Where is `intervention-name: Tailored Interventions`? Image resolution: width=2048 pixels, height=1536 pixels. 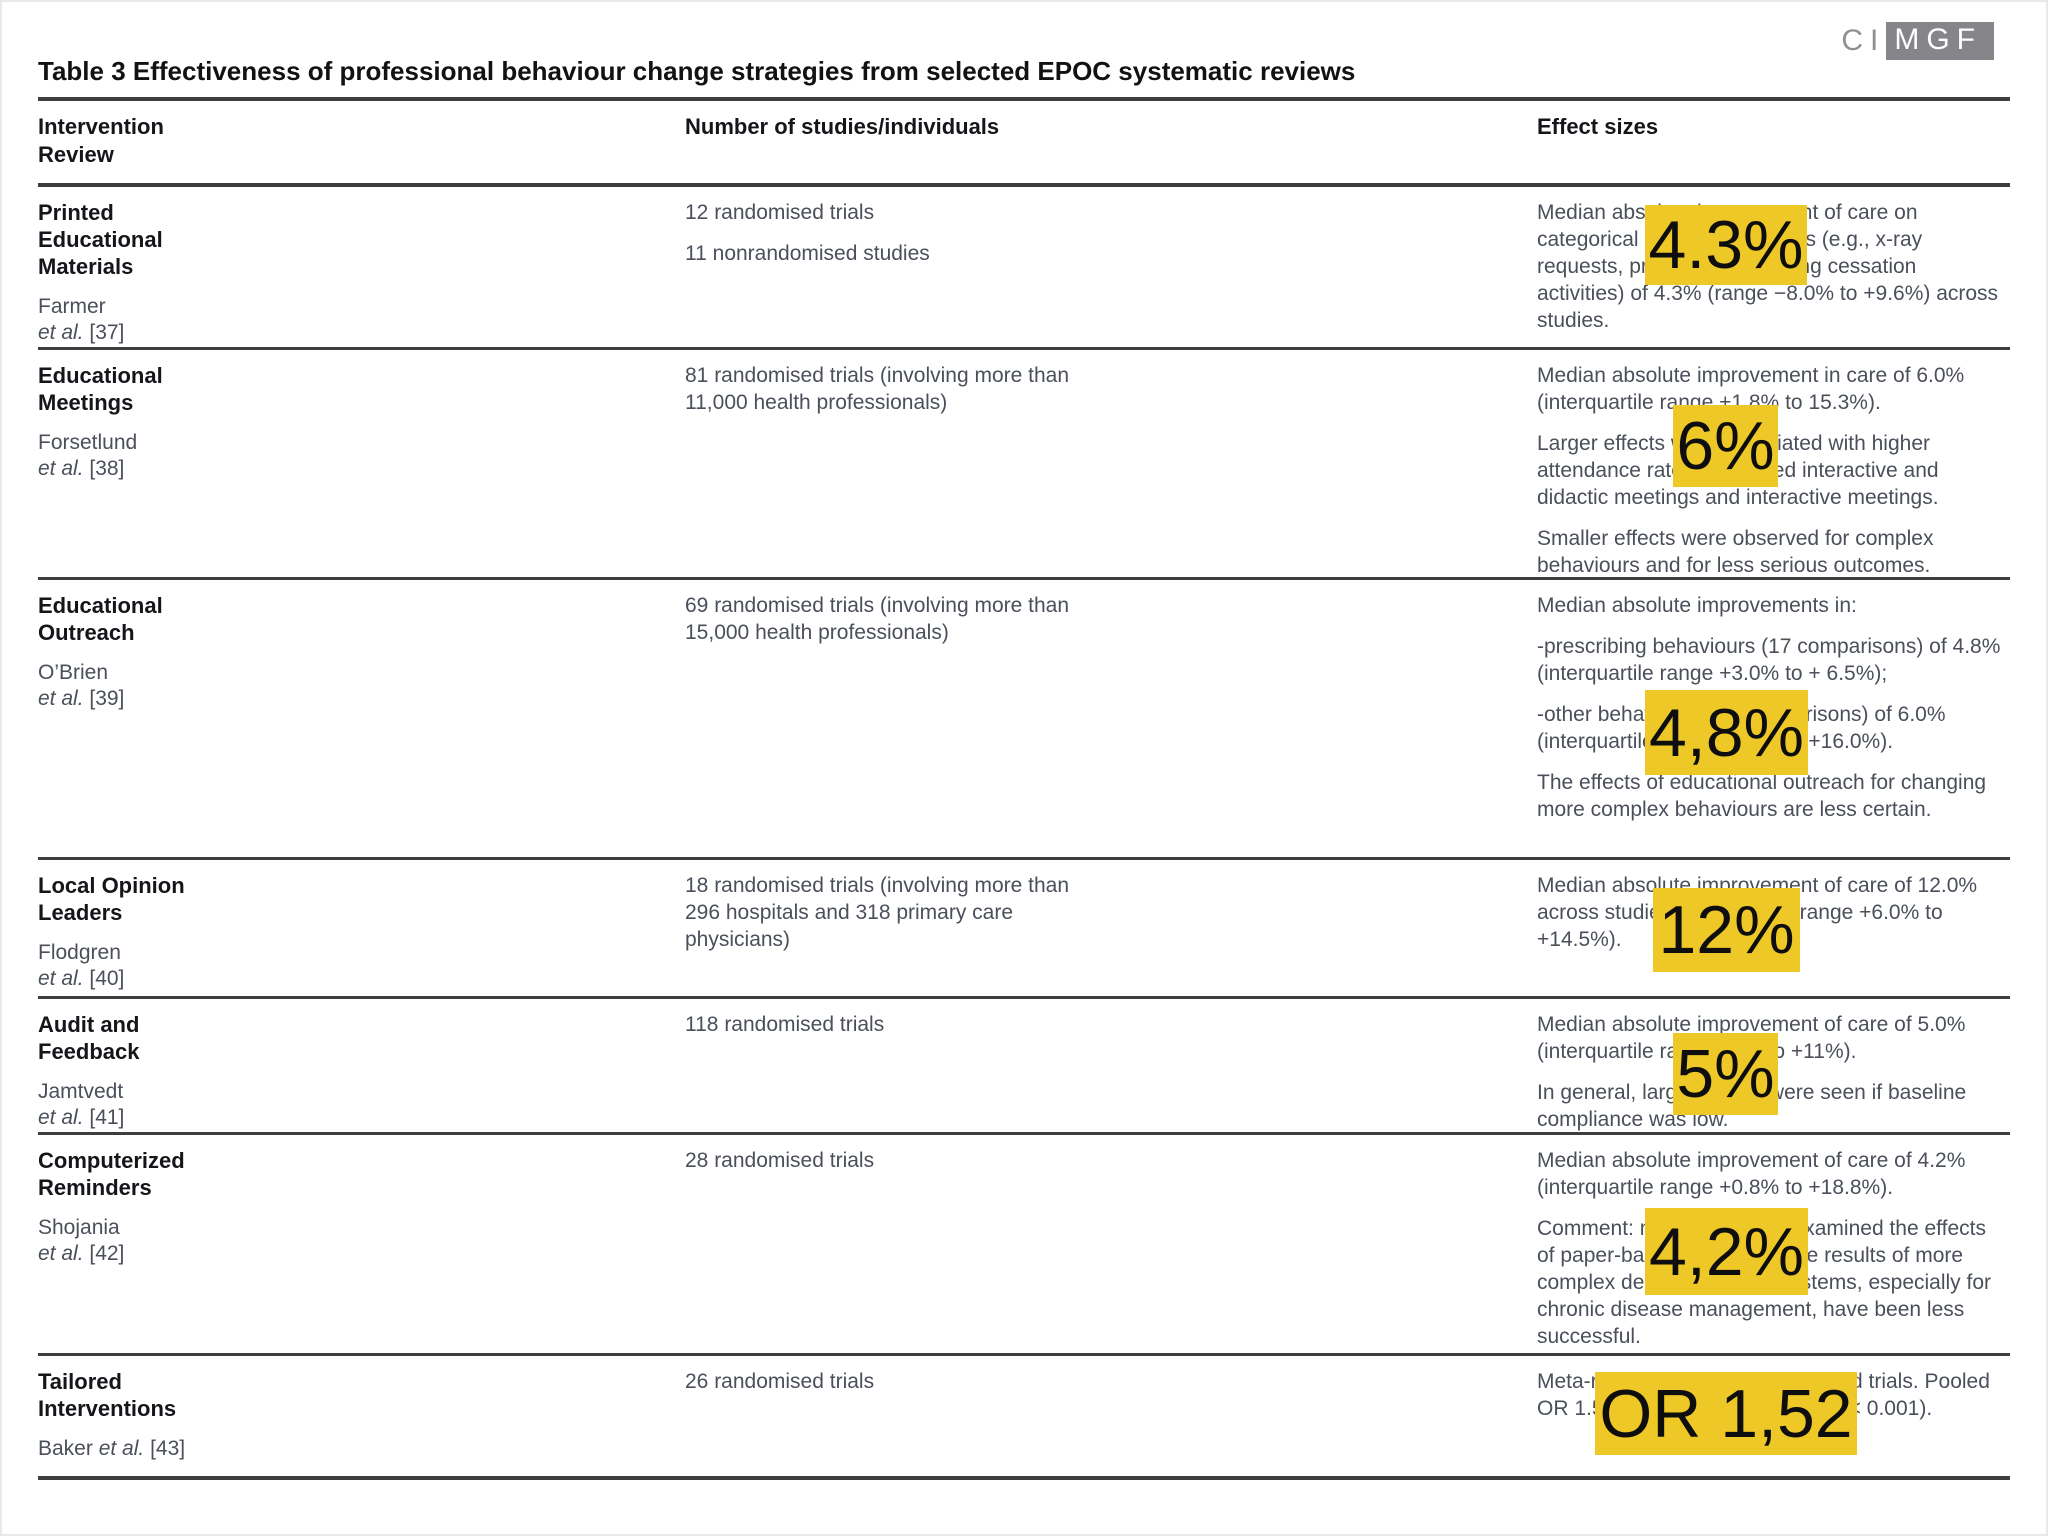
intervention-name: Tailored Interventions is located at coordinates (107, 1395).